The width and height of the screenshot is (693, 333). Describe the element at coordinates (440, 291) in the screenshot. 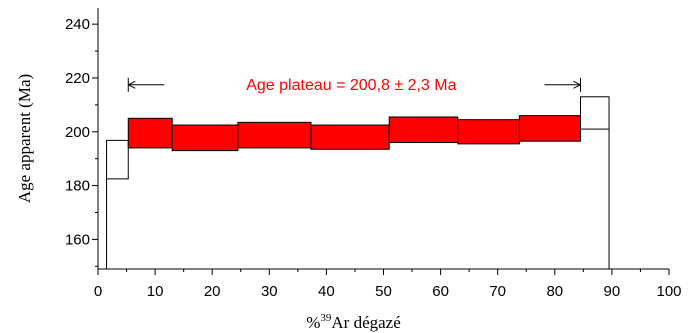

I see `x-tick-label: 60` at that location.